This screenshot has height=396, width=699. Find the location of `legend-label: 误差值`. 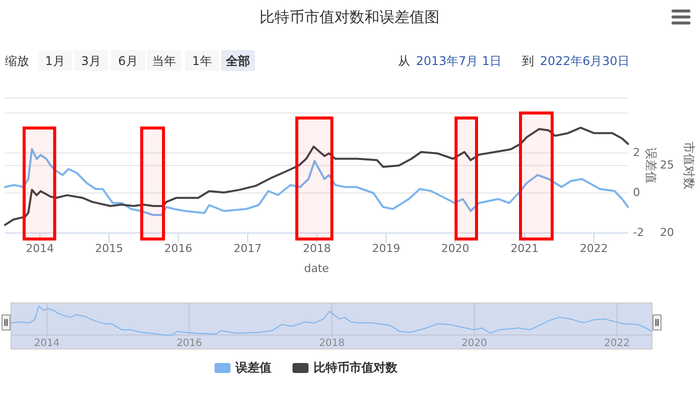

legend-label: 误差值 is located at coordinates (253, 367).